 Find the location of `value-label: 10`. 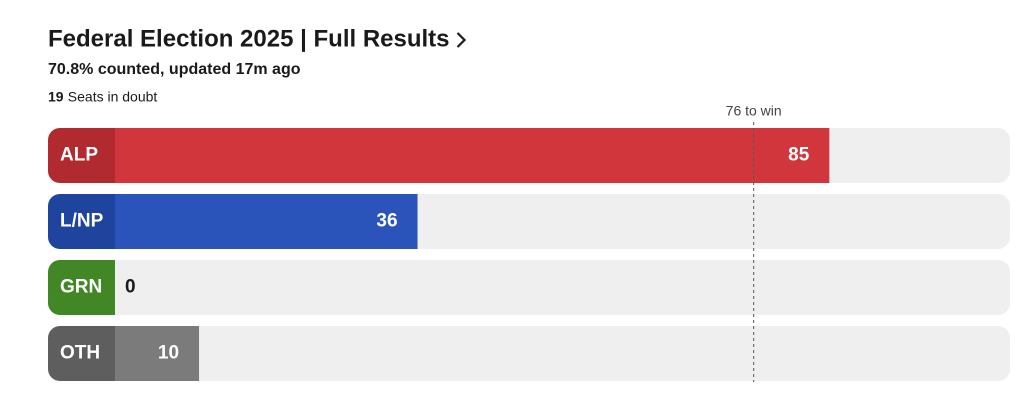

value-label: 10 is located at coordinates (168, 353).